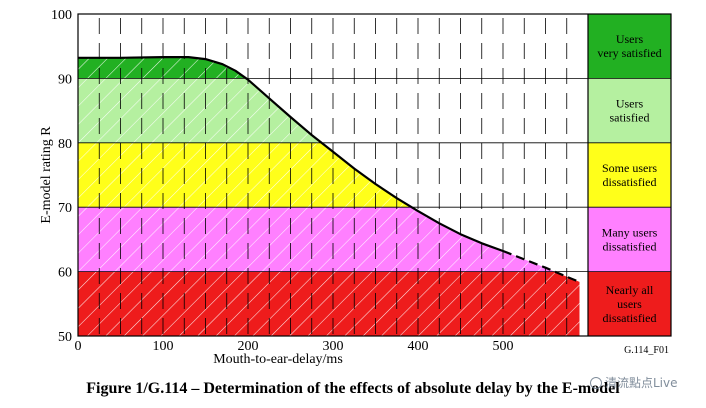 Image resolution: width=706 pixels, height=408 pixels. Describe the element at coordinates (630, 318) in the screenshot. I see `band-label-4-2: dissatisfied` at that location.